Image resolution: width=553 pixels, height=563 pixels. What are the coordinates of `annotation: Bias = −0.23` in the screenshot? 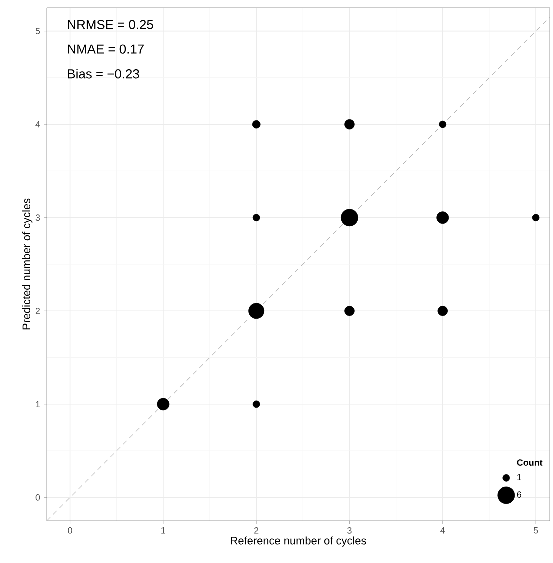 It's located at (104, 74).